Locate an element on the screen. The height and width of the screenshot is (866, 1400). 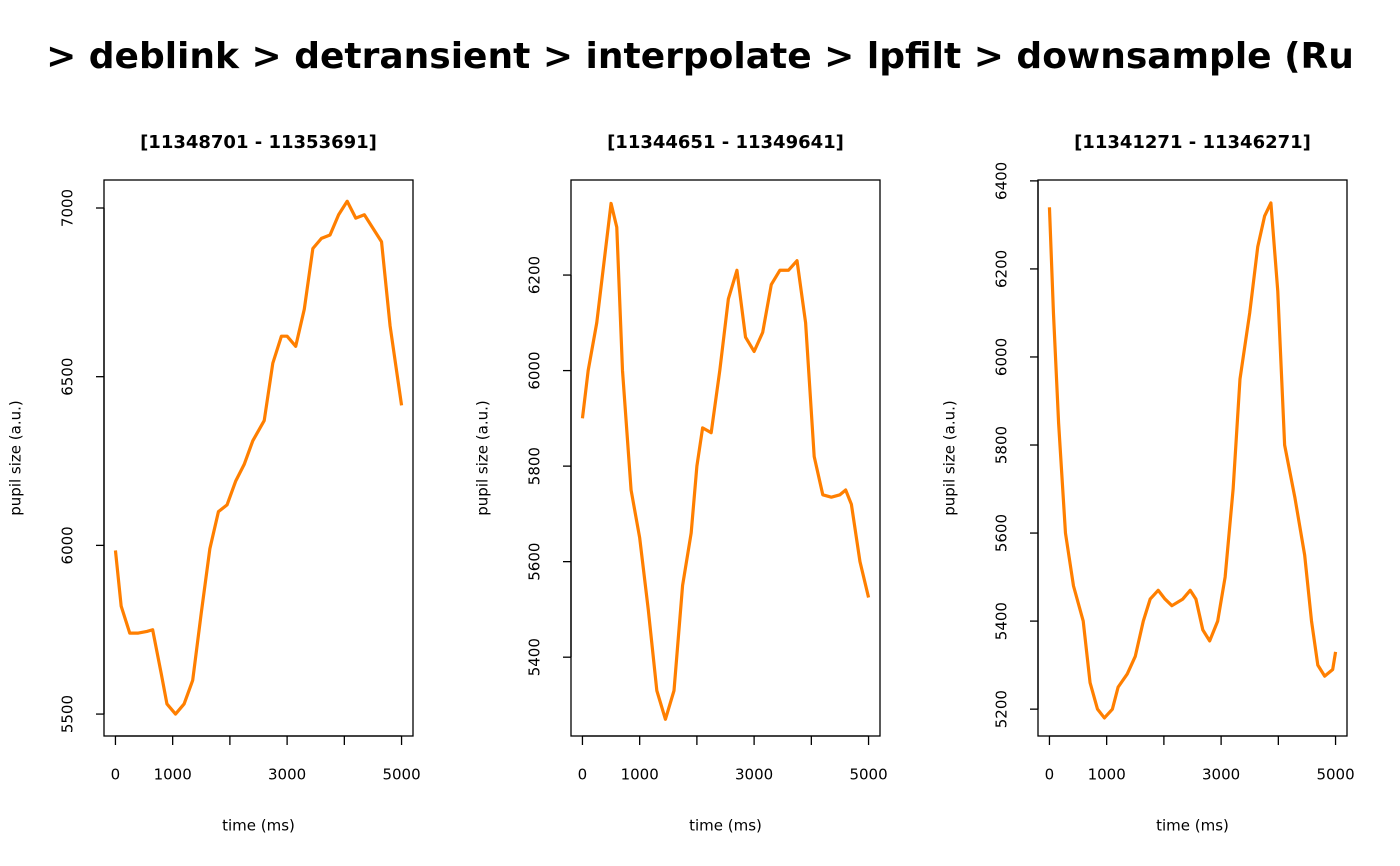
y-tick-label: 6500 is located at coordinates (68, 377).